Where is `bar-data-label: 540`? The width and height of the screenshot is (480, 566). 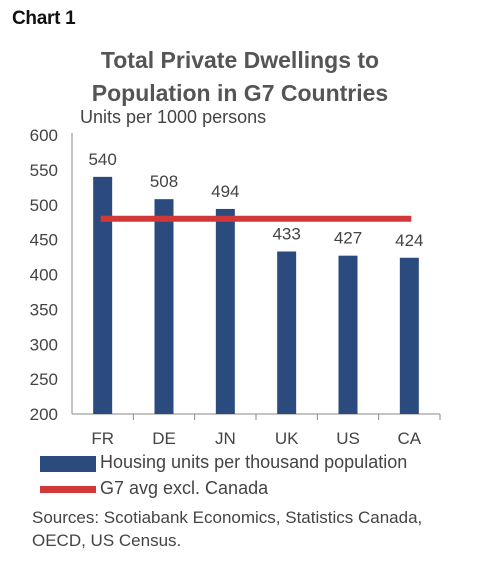
bar-data-label: 540 is located at coordinates (102, 159).